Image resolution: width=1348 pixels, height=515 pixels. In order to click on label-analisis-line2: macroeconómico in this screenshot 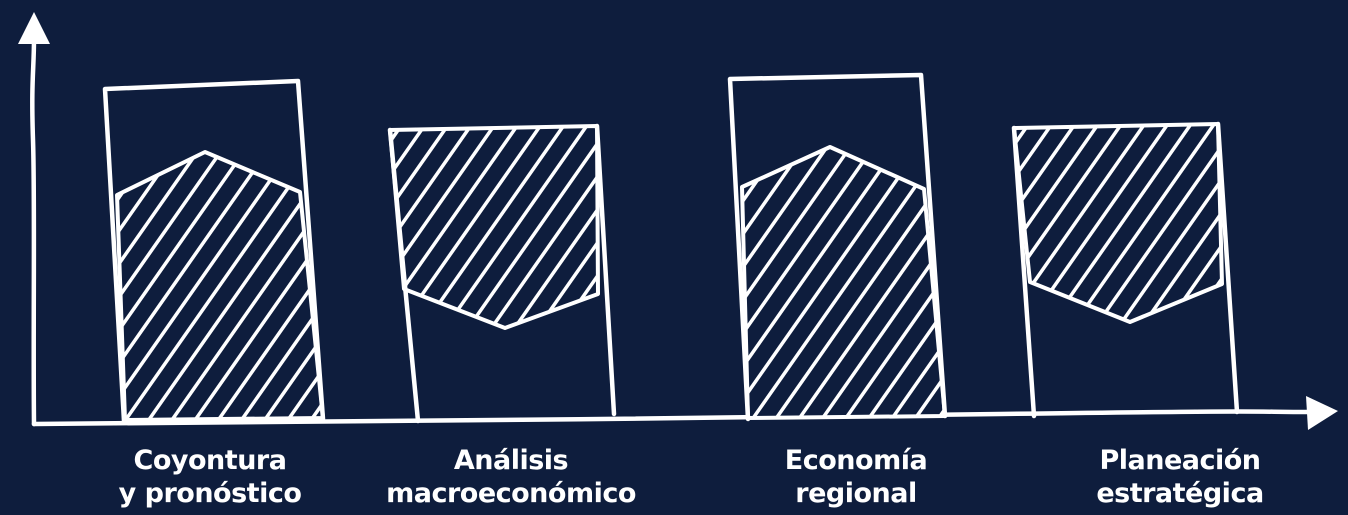, I will do `click(511, 493)`.